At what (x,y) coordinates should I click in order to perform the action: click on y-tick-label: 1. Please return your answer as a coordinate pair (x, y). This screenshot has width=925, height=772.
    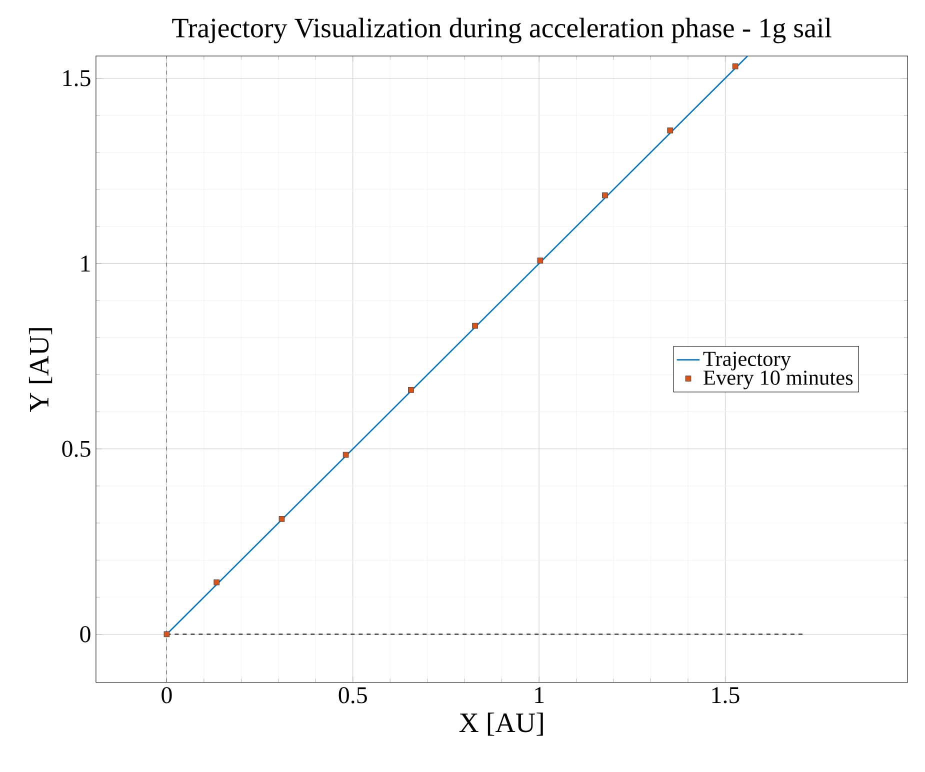
    Looking at the image, I should click on (85, 264).